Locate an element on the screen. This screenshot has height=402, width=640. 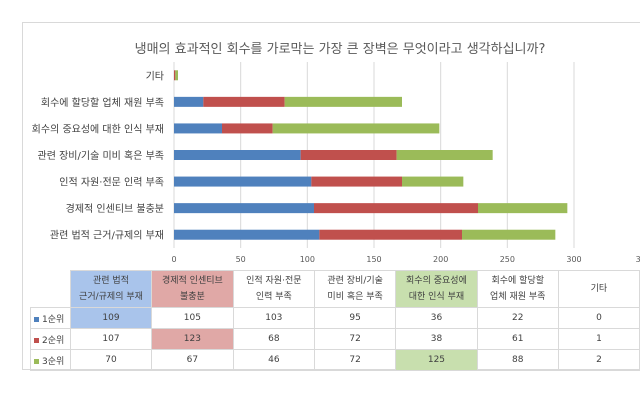
table-row: 2순위 107 123 68 72 38 61 1 is located at coordinates (335, 339).